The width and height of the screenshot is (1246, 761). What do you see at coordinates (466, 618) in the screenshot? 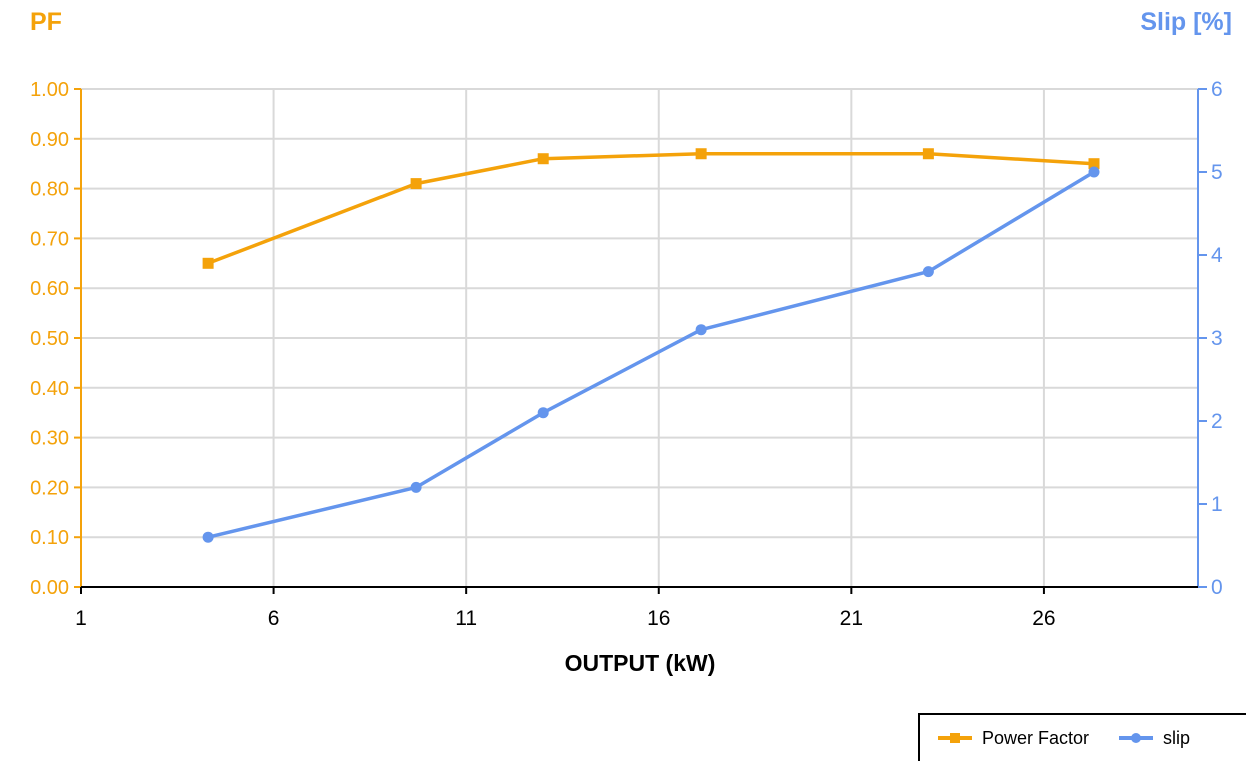
I see `x-tick-label: 11` at bounding box center [466, 618].